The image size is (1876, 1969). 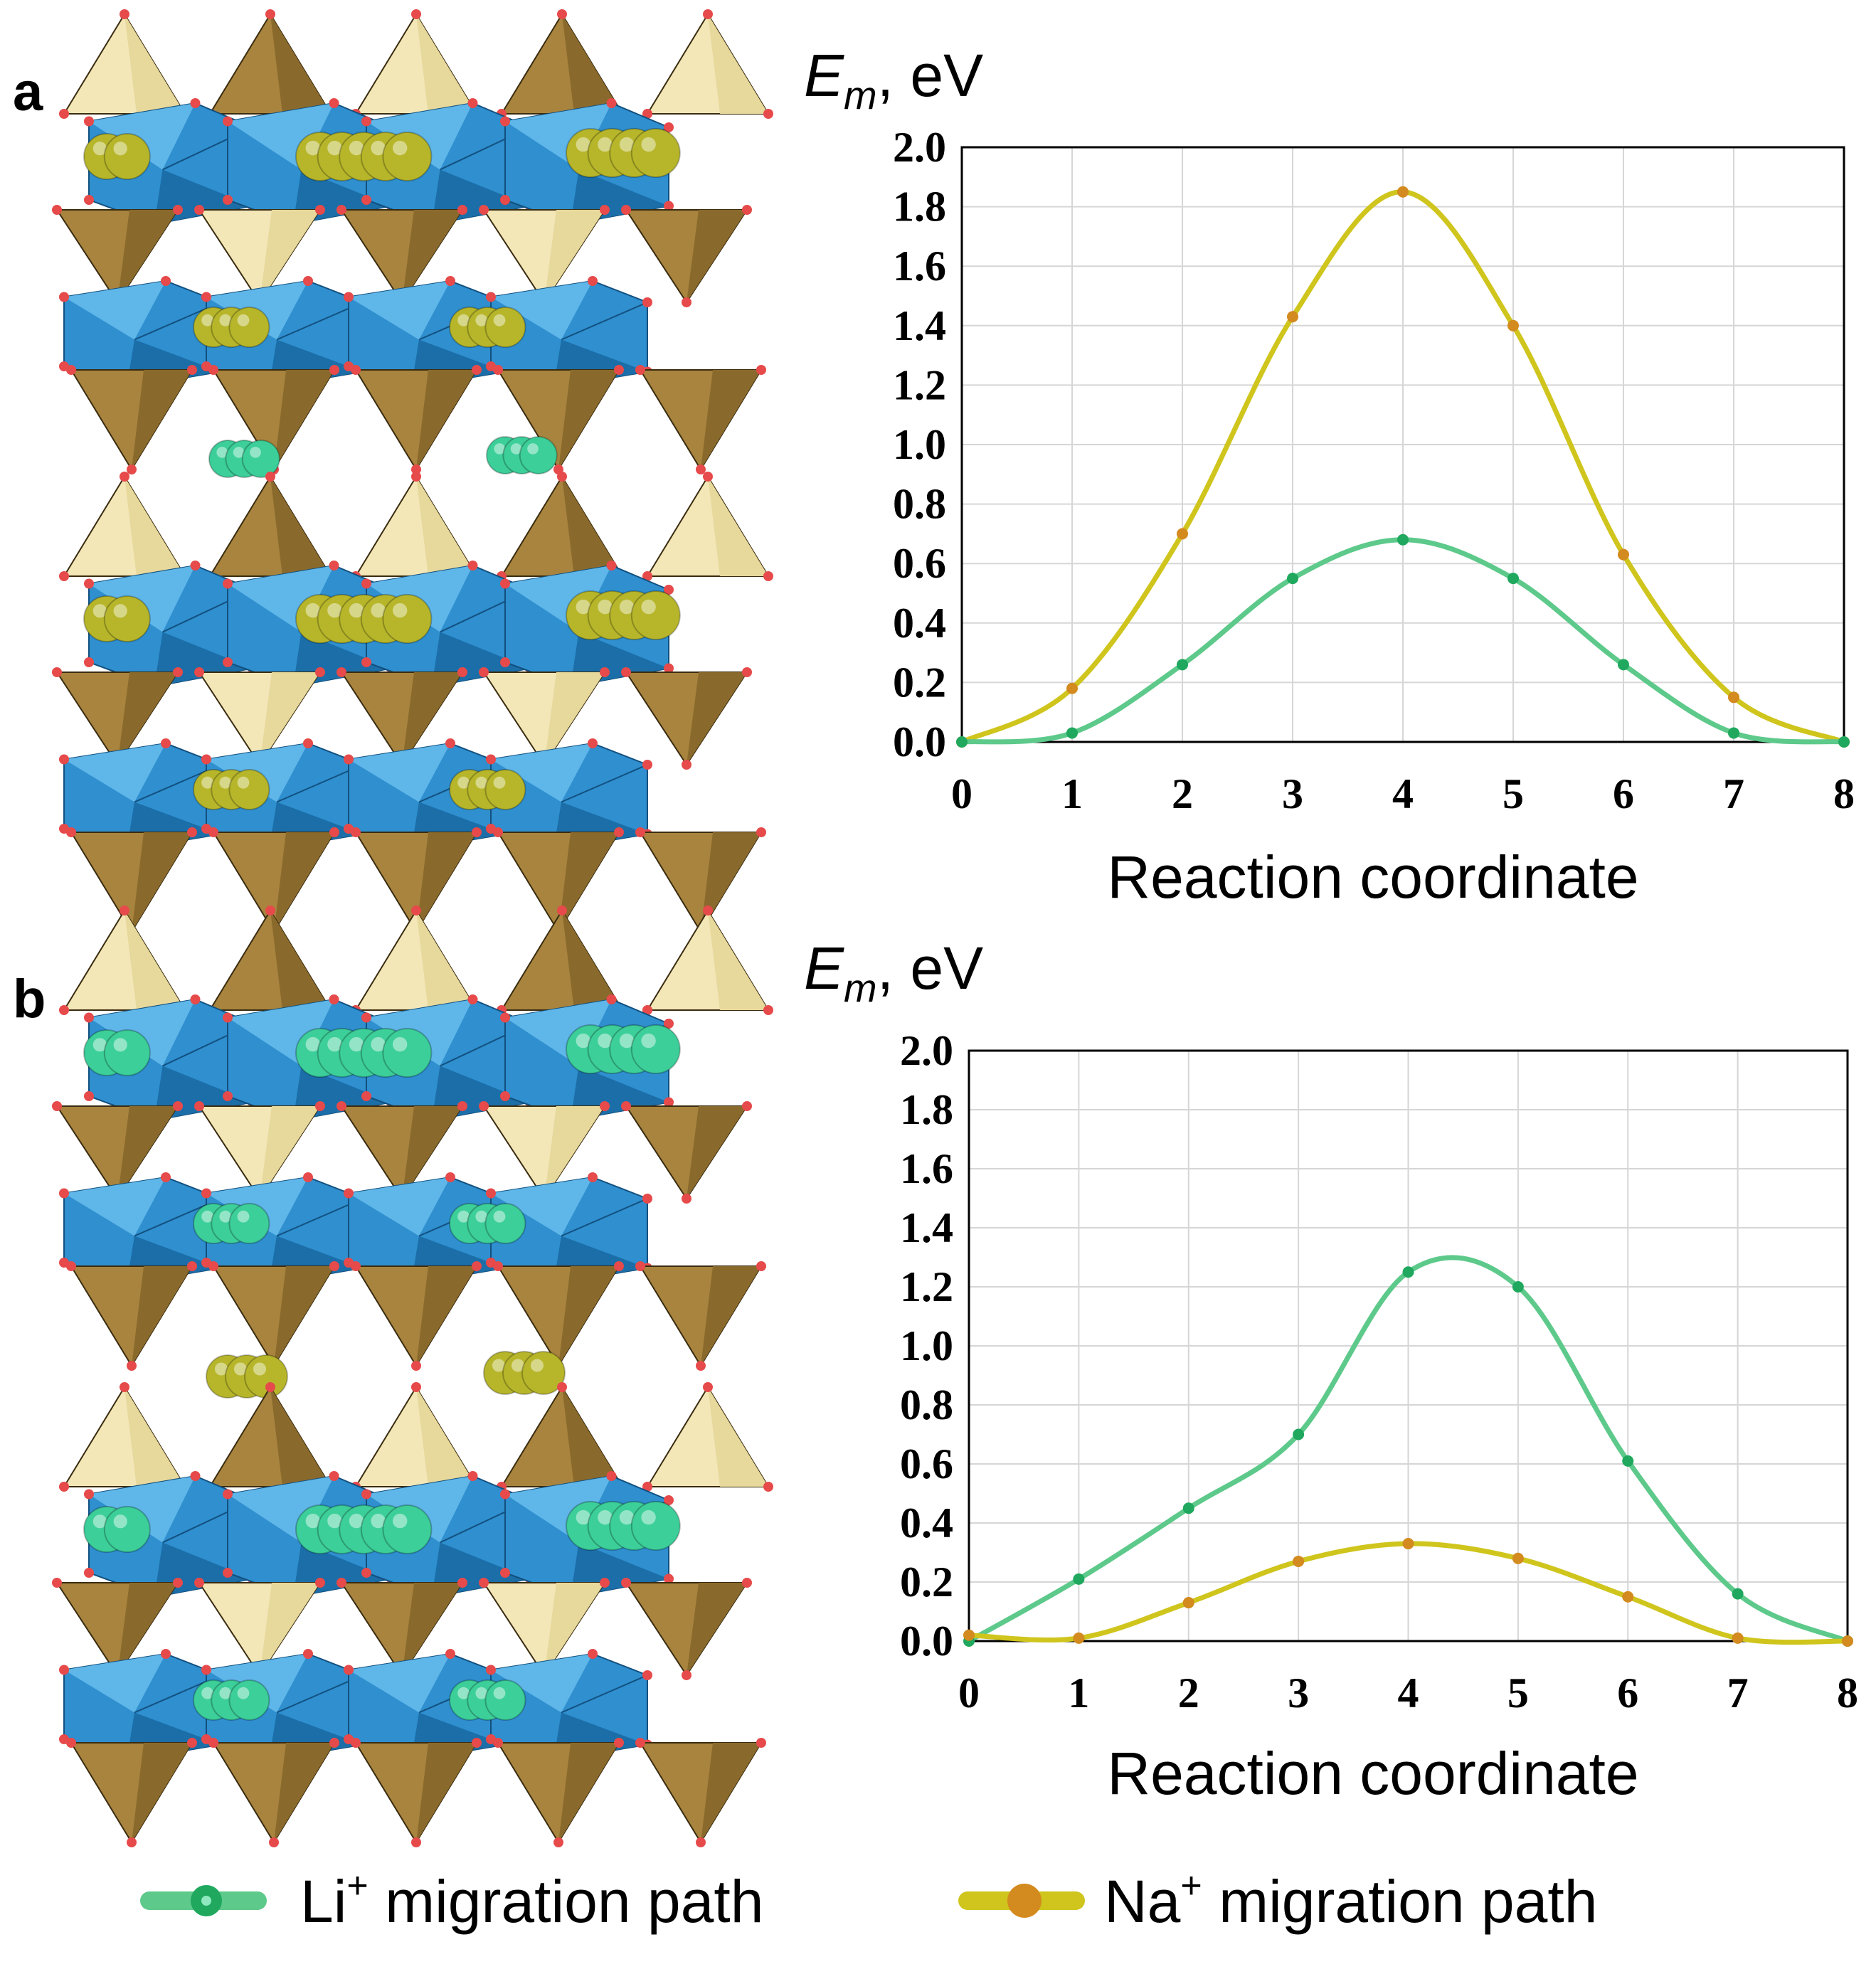 What do you see at coordinates (926, 1345) in the screenshot?
I see `y-tick-label: 1.0` at bounding box center [926, 1345].